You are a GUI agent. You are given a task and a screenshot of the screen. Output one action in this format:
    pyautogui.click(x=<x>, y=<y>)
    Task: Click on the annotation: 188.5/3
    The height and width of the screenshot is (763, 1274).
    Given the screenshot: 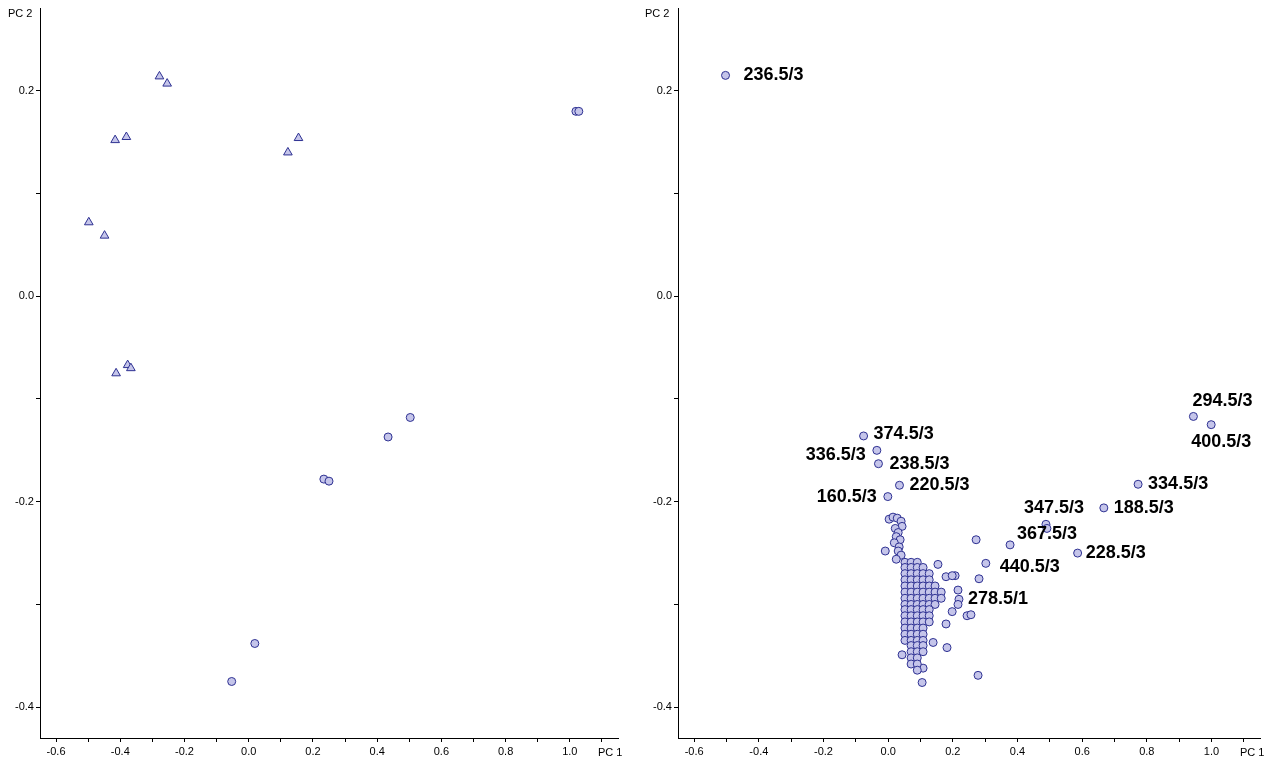 What is the action you would take?
    pyautogui.click(x=1143, y=506)
    